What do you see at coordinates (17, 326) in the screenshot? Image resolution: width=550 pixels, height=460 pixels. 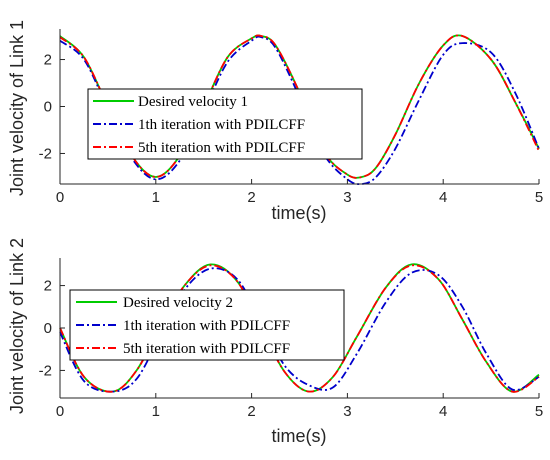 I see `y-axis-label: Joint velocity of Link 2` at bounding box center [17, 326].